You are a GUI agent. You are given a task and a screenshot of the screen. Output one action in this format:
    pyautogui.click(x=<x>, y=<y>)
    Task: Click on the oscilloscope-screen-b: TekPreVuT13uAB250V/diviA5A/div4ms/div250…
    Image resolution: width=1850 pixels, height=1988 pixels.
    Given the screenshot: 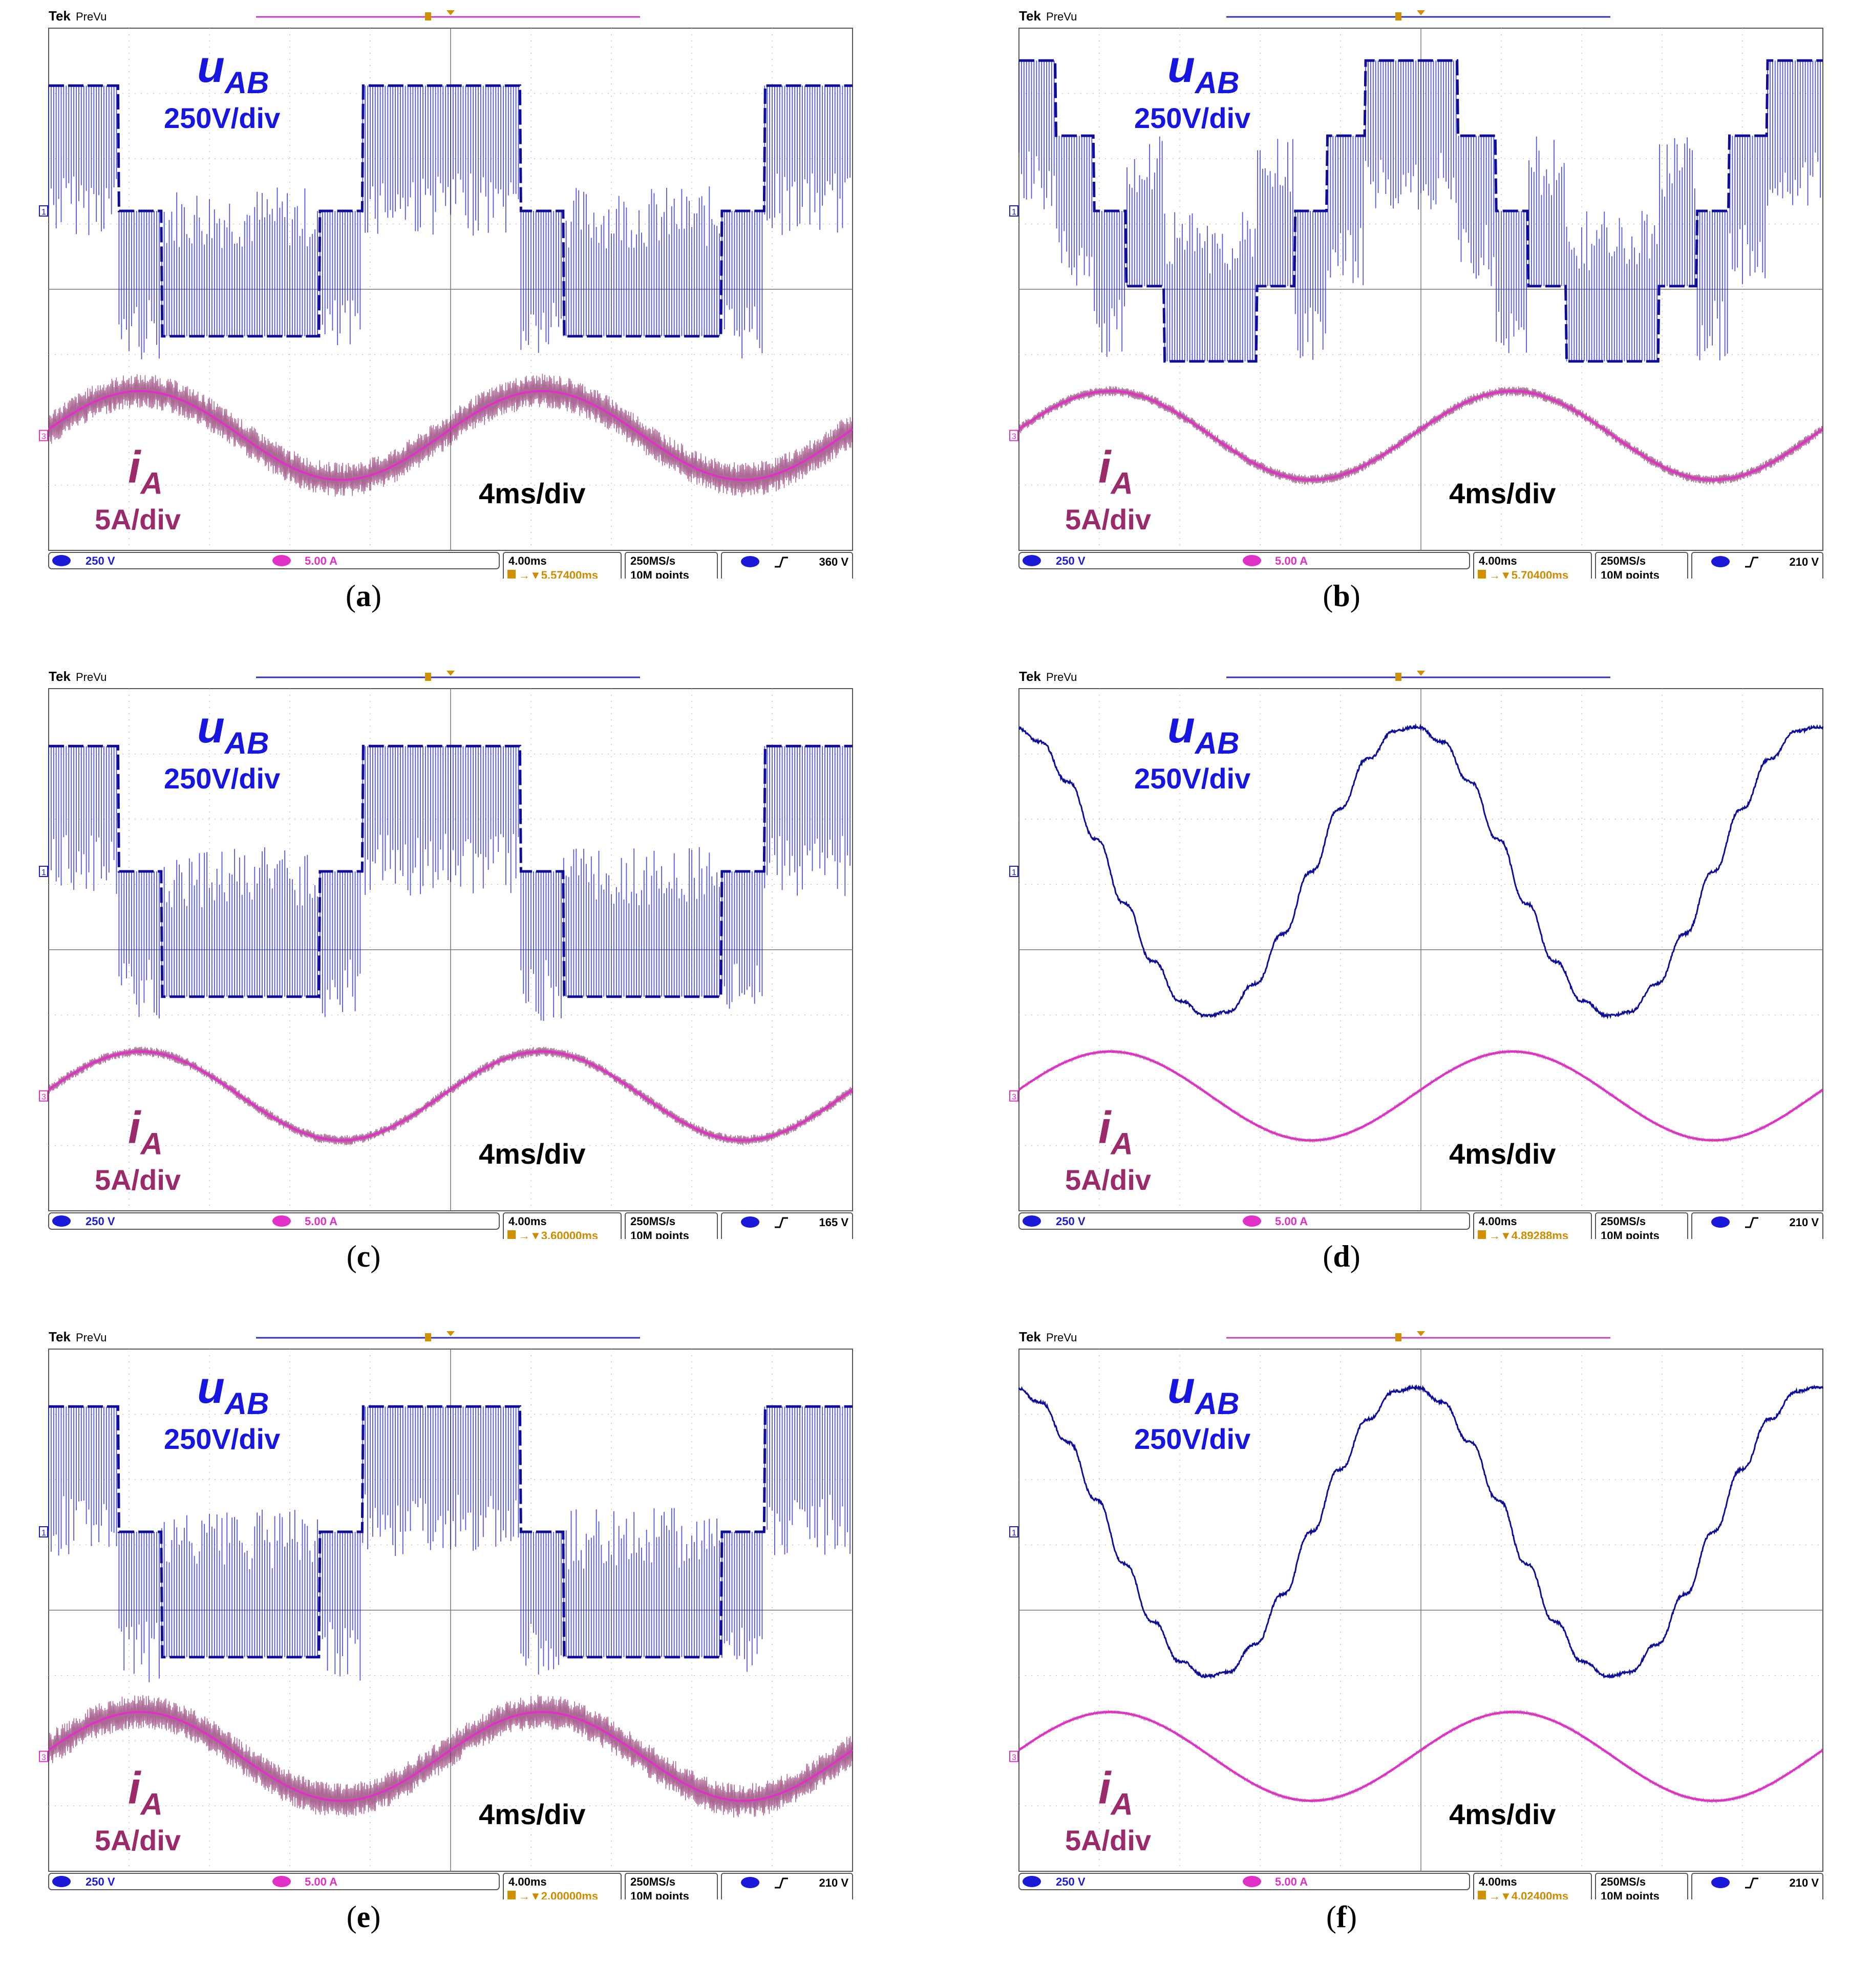 What is the action you would take?
    pyautogui.click(x=1416, y=293)
    